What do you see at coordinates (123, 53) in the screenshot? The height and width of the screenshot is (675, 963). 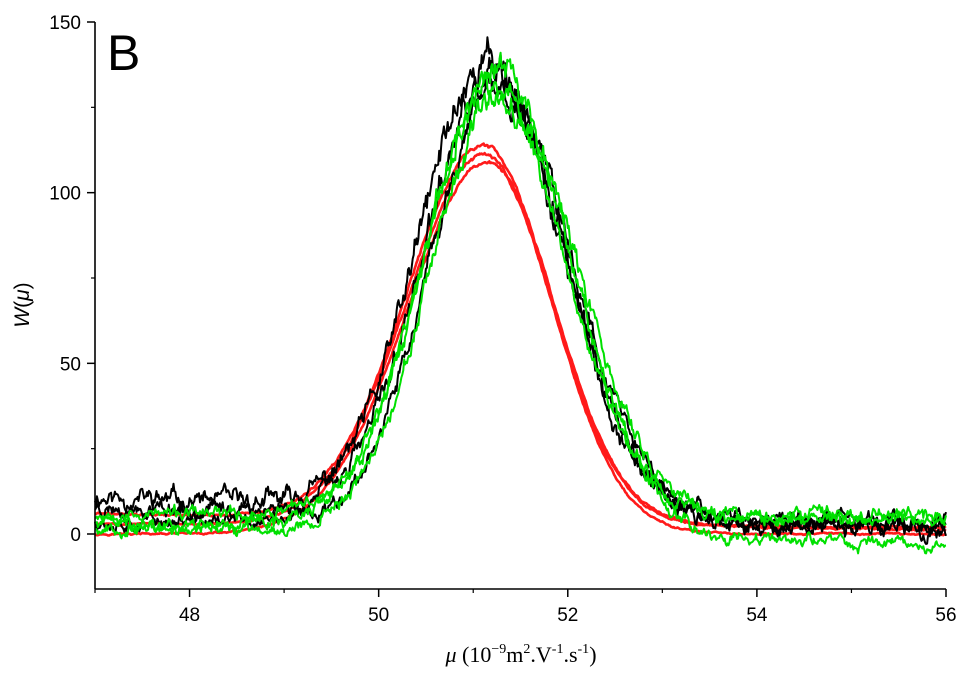 I see `panel-label: B` at bounding box center [123, 53].